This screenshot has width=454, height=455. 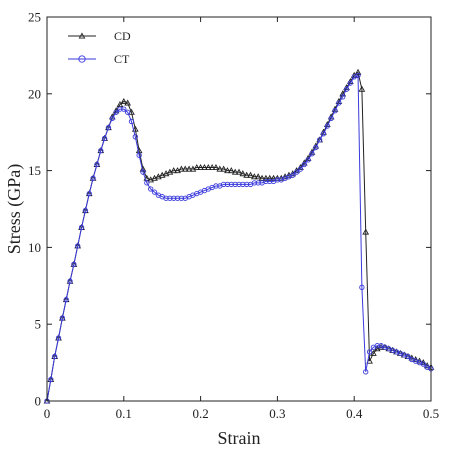 What do you see at coordinates (47, 413) in the screenshot?
I see `x-tick-label: 0` at bounding box center [47, 413].